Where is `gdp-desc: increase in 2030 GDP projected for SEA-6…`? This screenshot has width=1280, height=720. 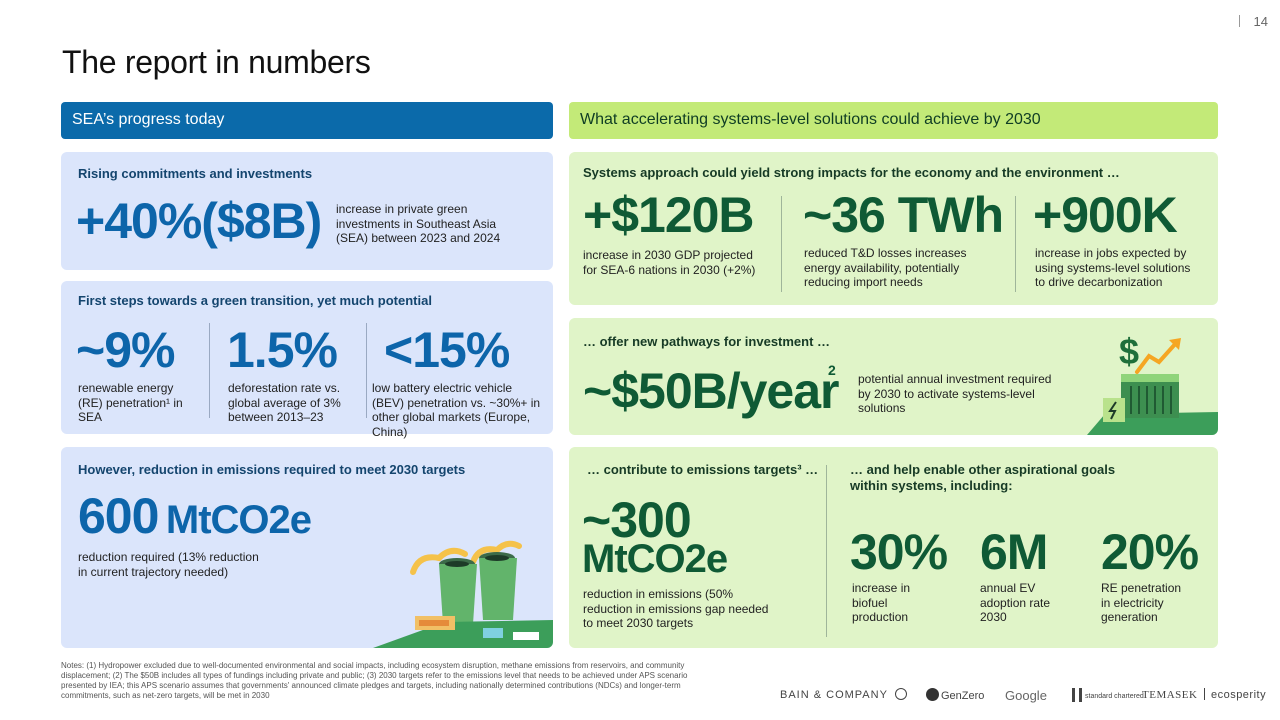
gdp-desc: increase in 2030 GDP projected for SEA-6… is located at coordinates (669, 262).